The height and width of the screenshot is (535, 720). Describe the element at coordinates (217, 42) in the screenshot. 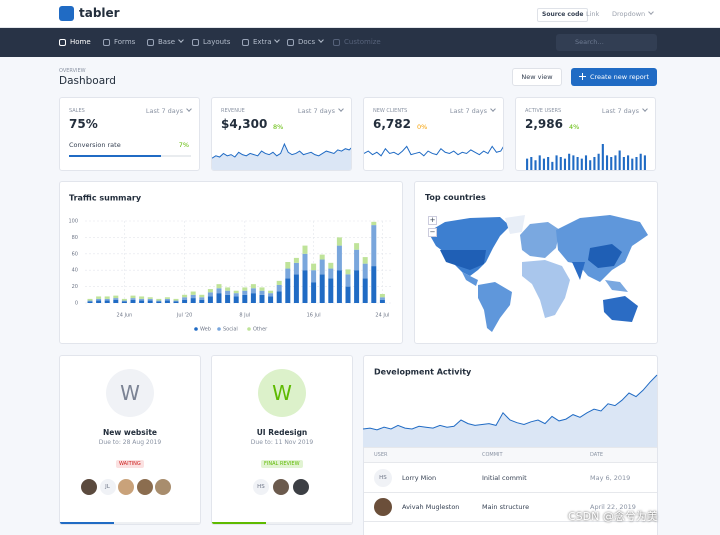

I see `nav-item: Layouts` at that location.